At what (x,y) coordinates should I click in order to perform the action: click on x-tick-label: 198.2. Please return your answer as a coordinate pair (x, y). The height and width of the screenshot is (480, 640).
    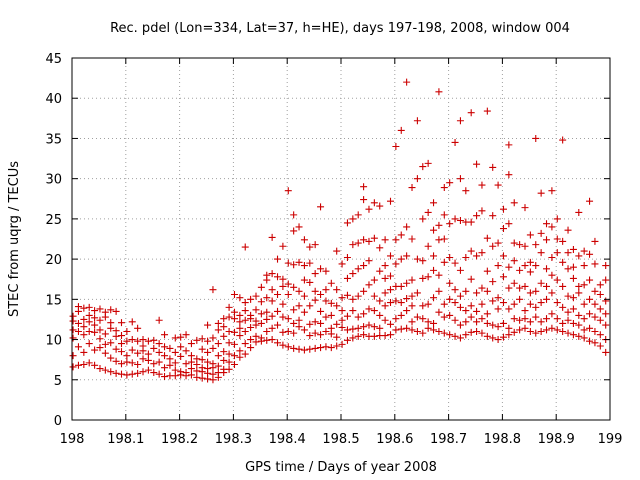
    Looking at the image, I should click on (179, 439).